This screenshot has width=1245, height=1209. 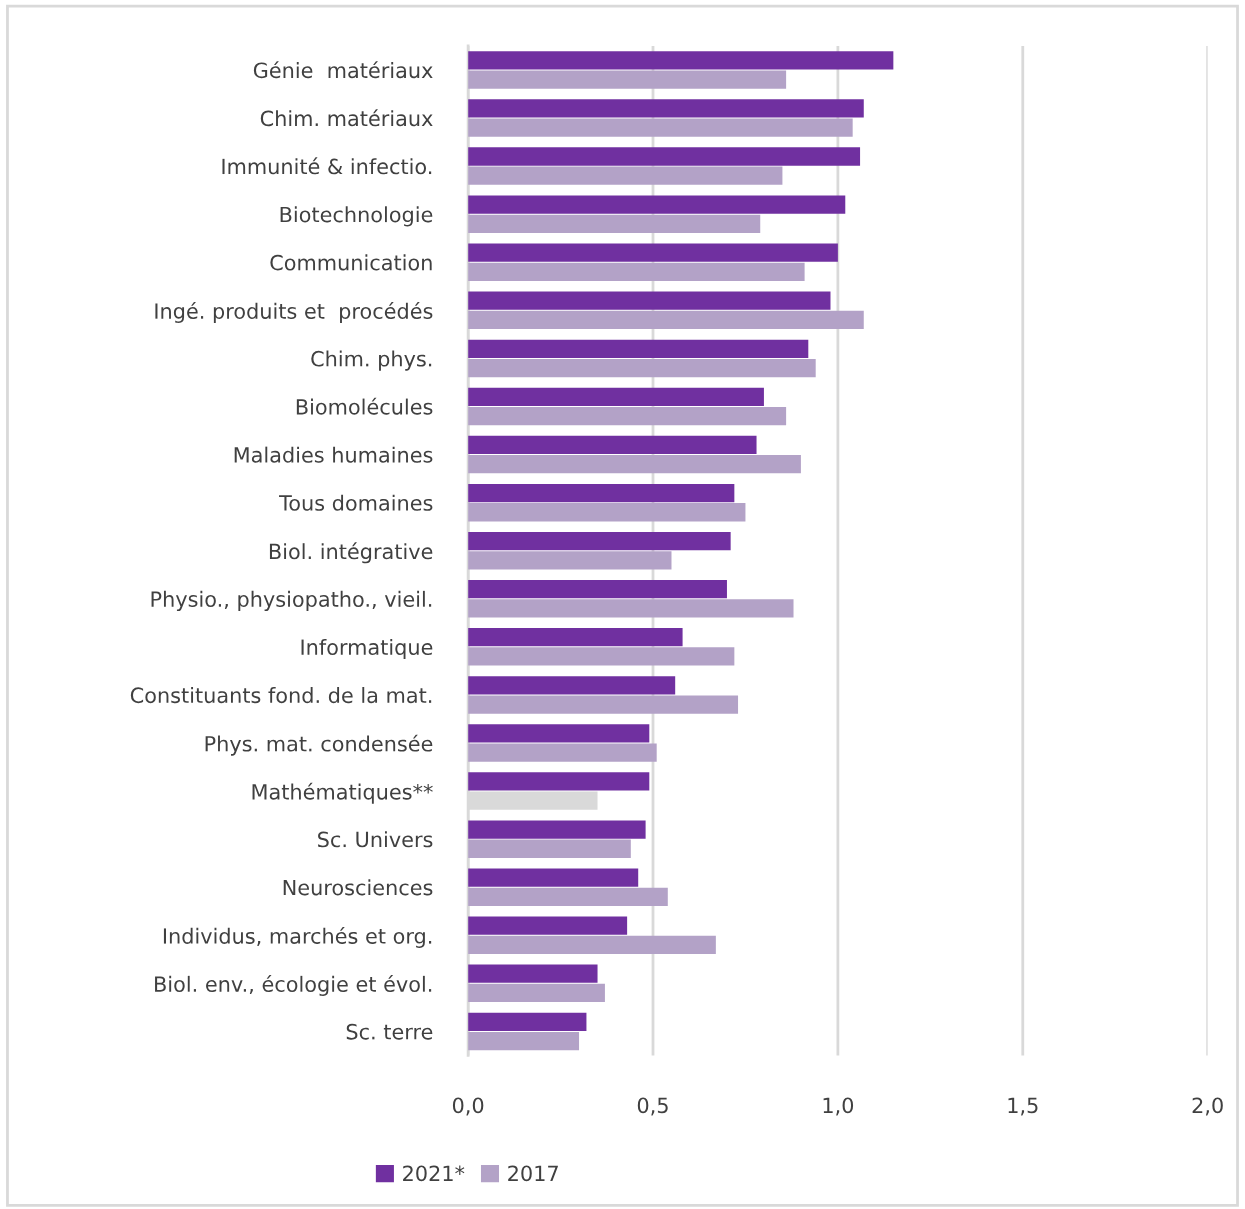 I want to click on y-tick-label: Phys. mat. condensée, so click(x=319, y=745).